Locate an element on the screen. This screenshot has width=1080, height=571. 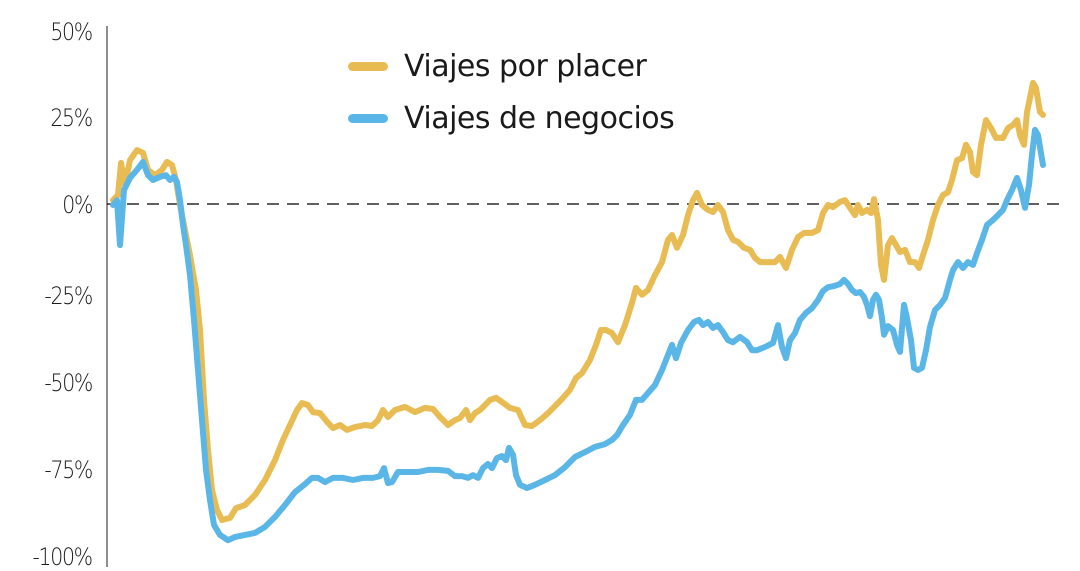
y-tick-label: -50% is located at coordinates (68, 383).